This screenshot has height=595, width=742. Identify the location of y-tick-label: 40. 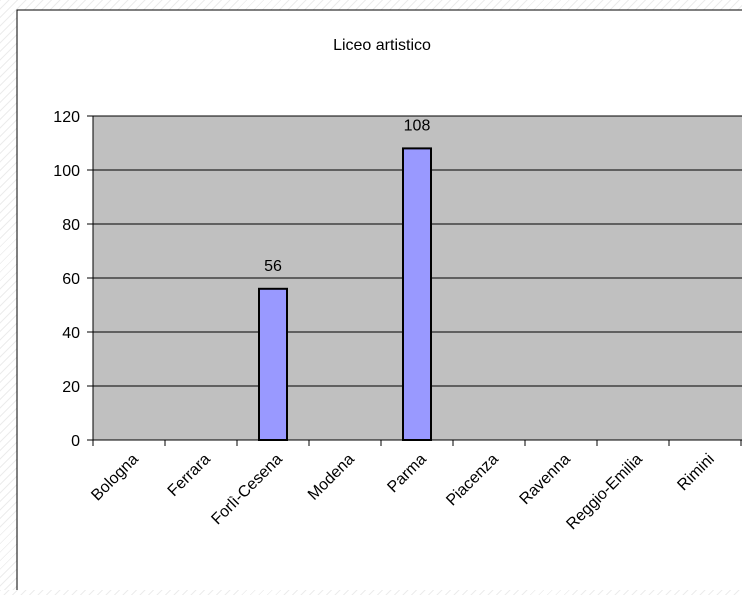
(71, 333).